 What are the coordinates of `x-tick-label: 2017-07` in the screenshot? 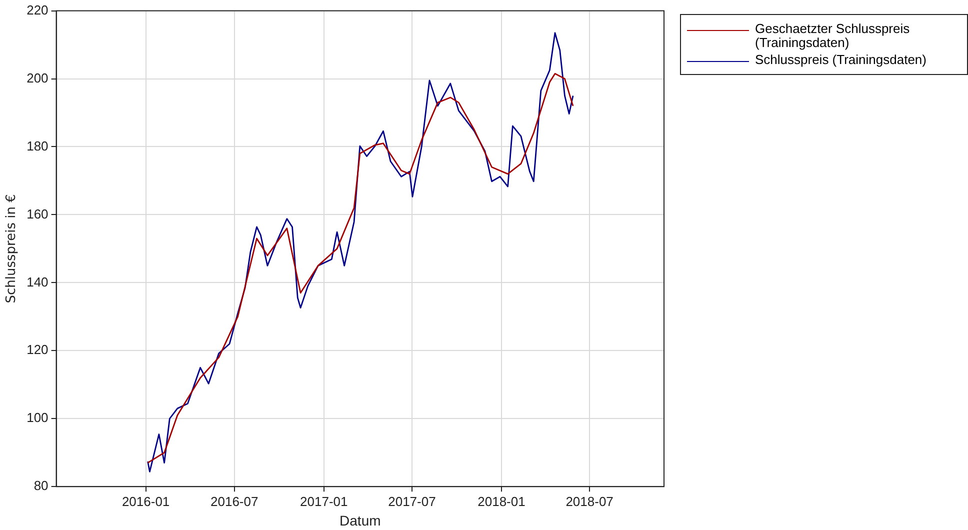 It's located at (412, 501).